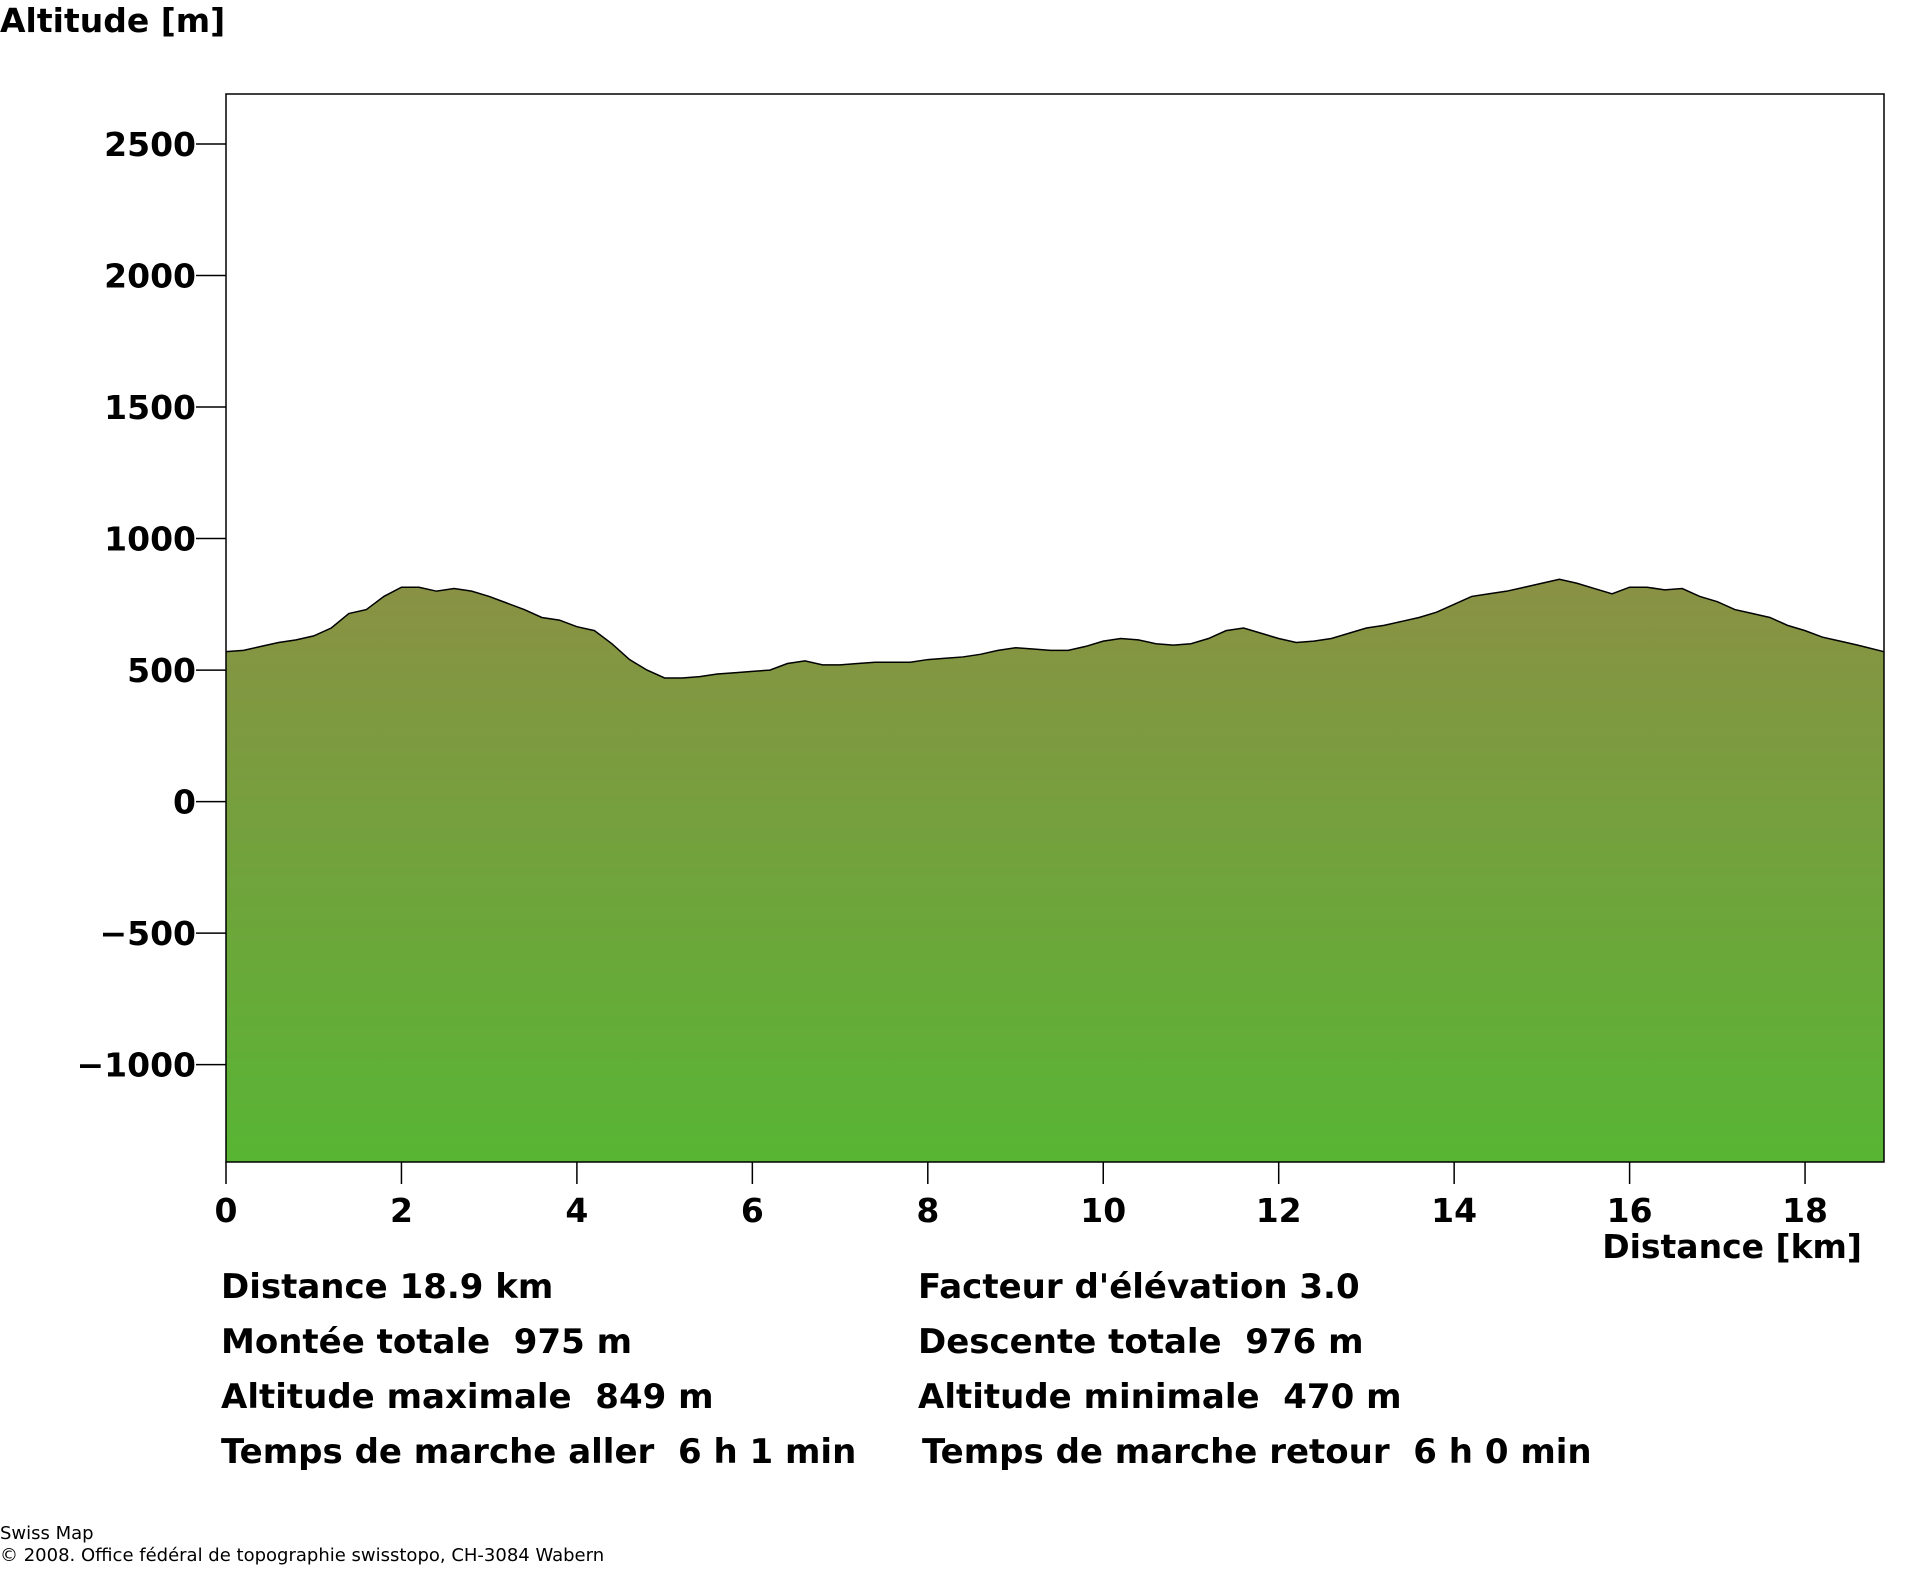 The width and height of the screenshot is (1920, 1572). What do you see at coordinates (1630, 1210) in the screenshot?
I see `x-tick-label: 16` at bounding box center [1630, 1210].